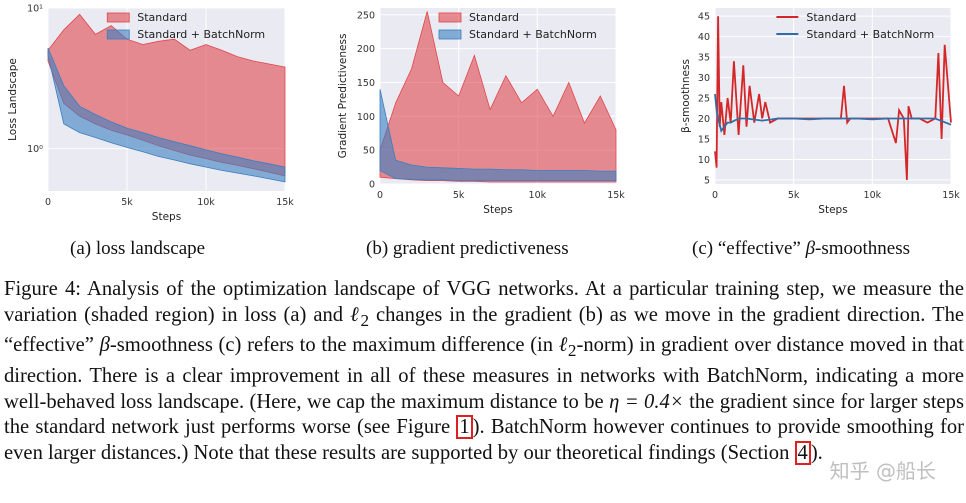 The height and width of the screenshot is (503, 966). Describe the element at coordinates (707, 180) in the screenshot. I see `y-tick-label: 5` at that location.